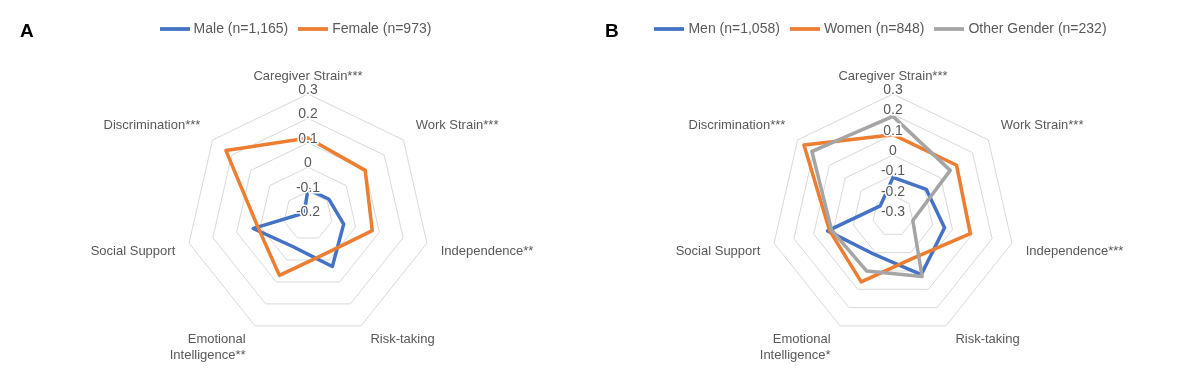 Image resolution: width=1195 pixels, height=380 pixels. I want to click on legend-label: Men (n=1,058), so click(734, 27).